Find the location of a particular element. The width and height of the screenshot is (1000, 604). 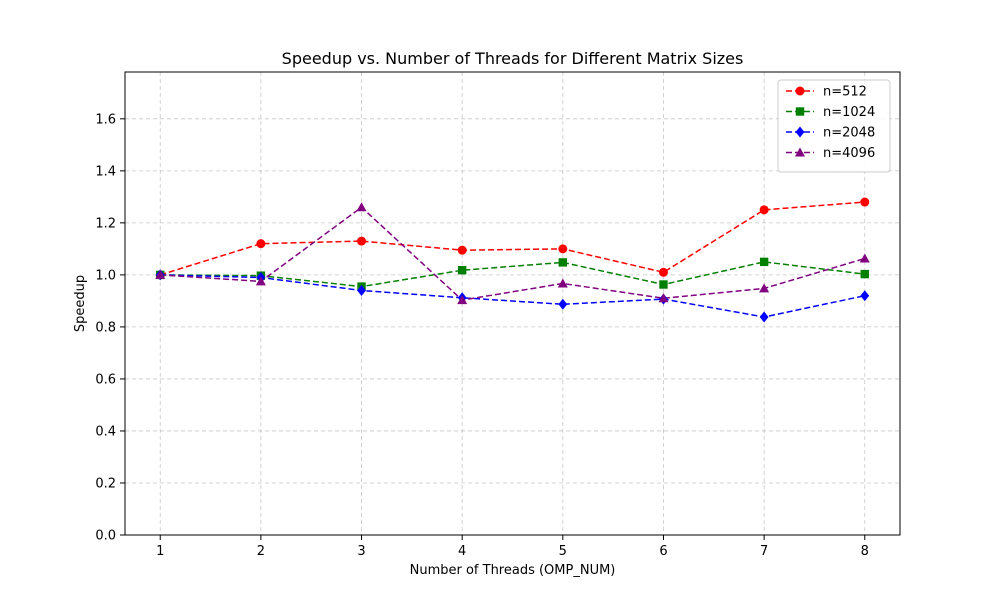

legend-label-n-4096: n=4096 is located at coordinates (849, 153).